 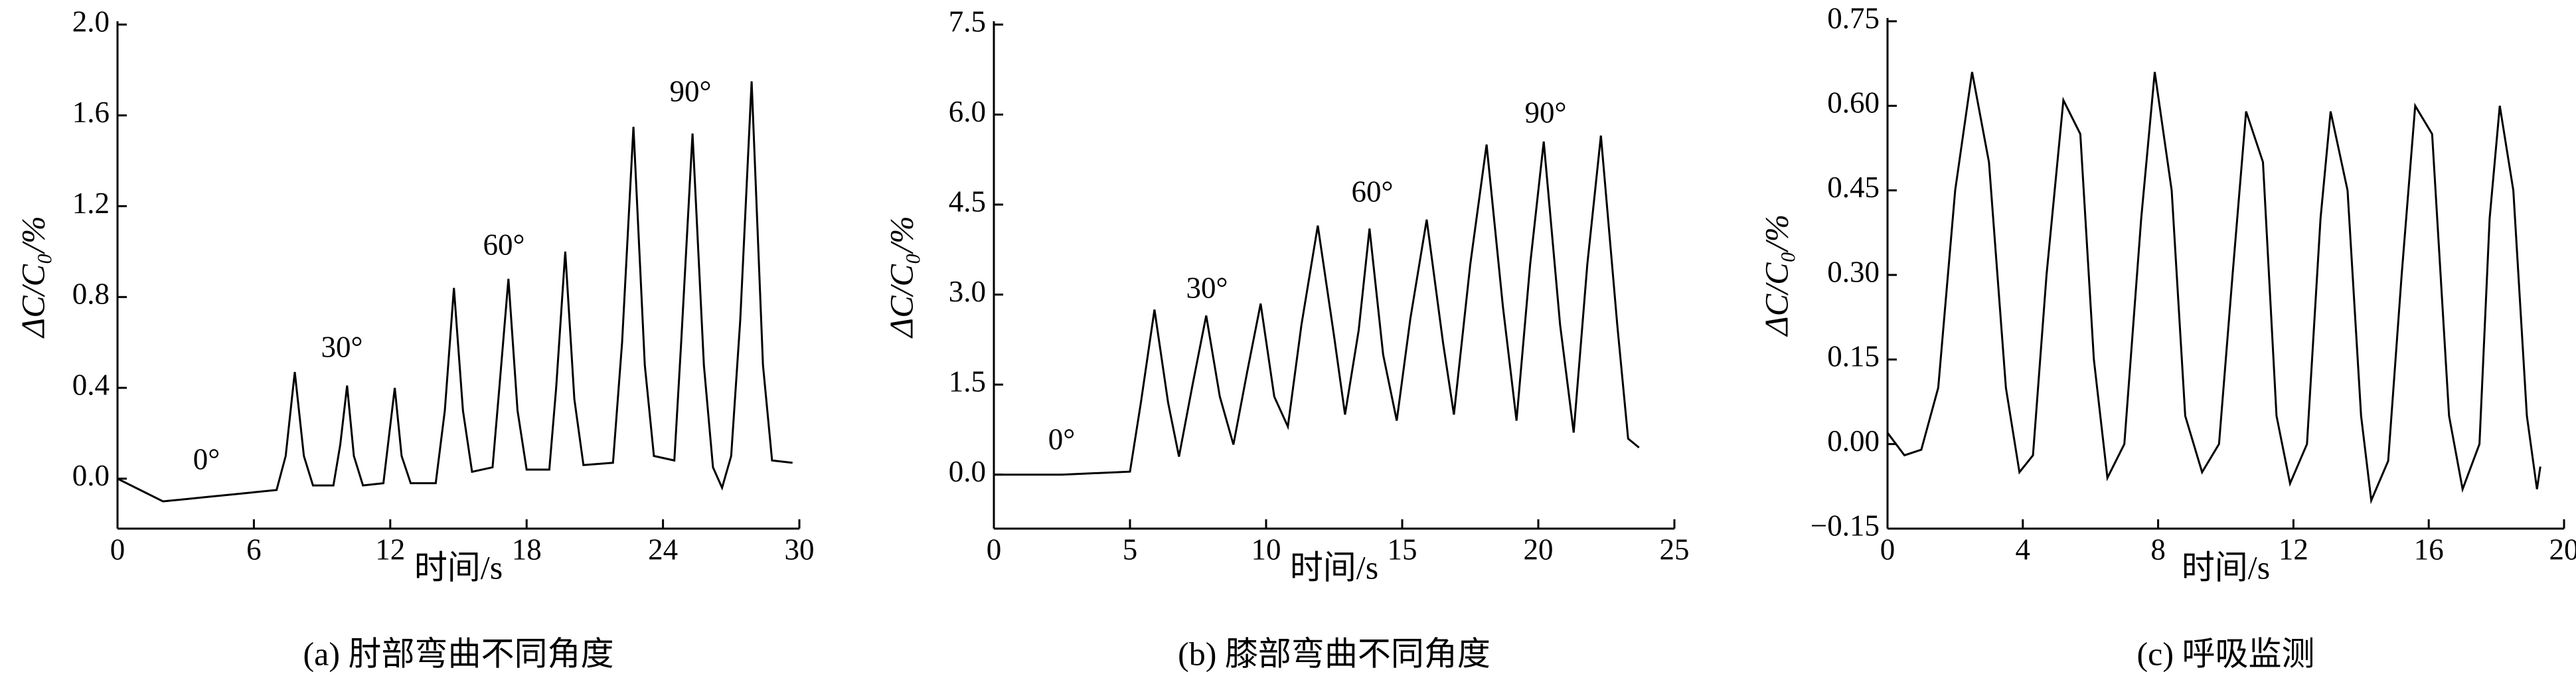 I want to click on x-tick-label: 18, so click(x=527, y=549).